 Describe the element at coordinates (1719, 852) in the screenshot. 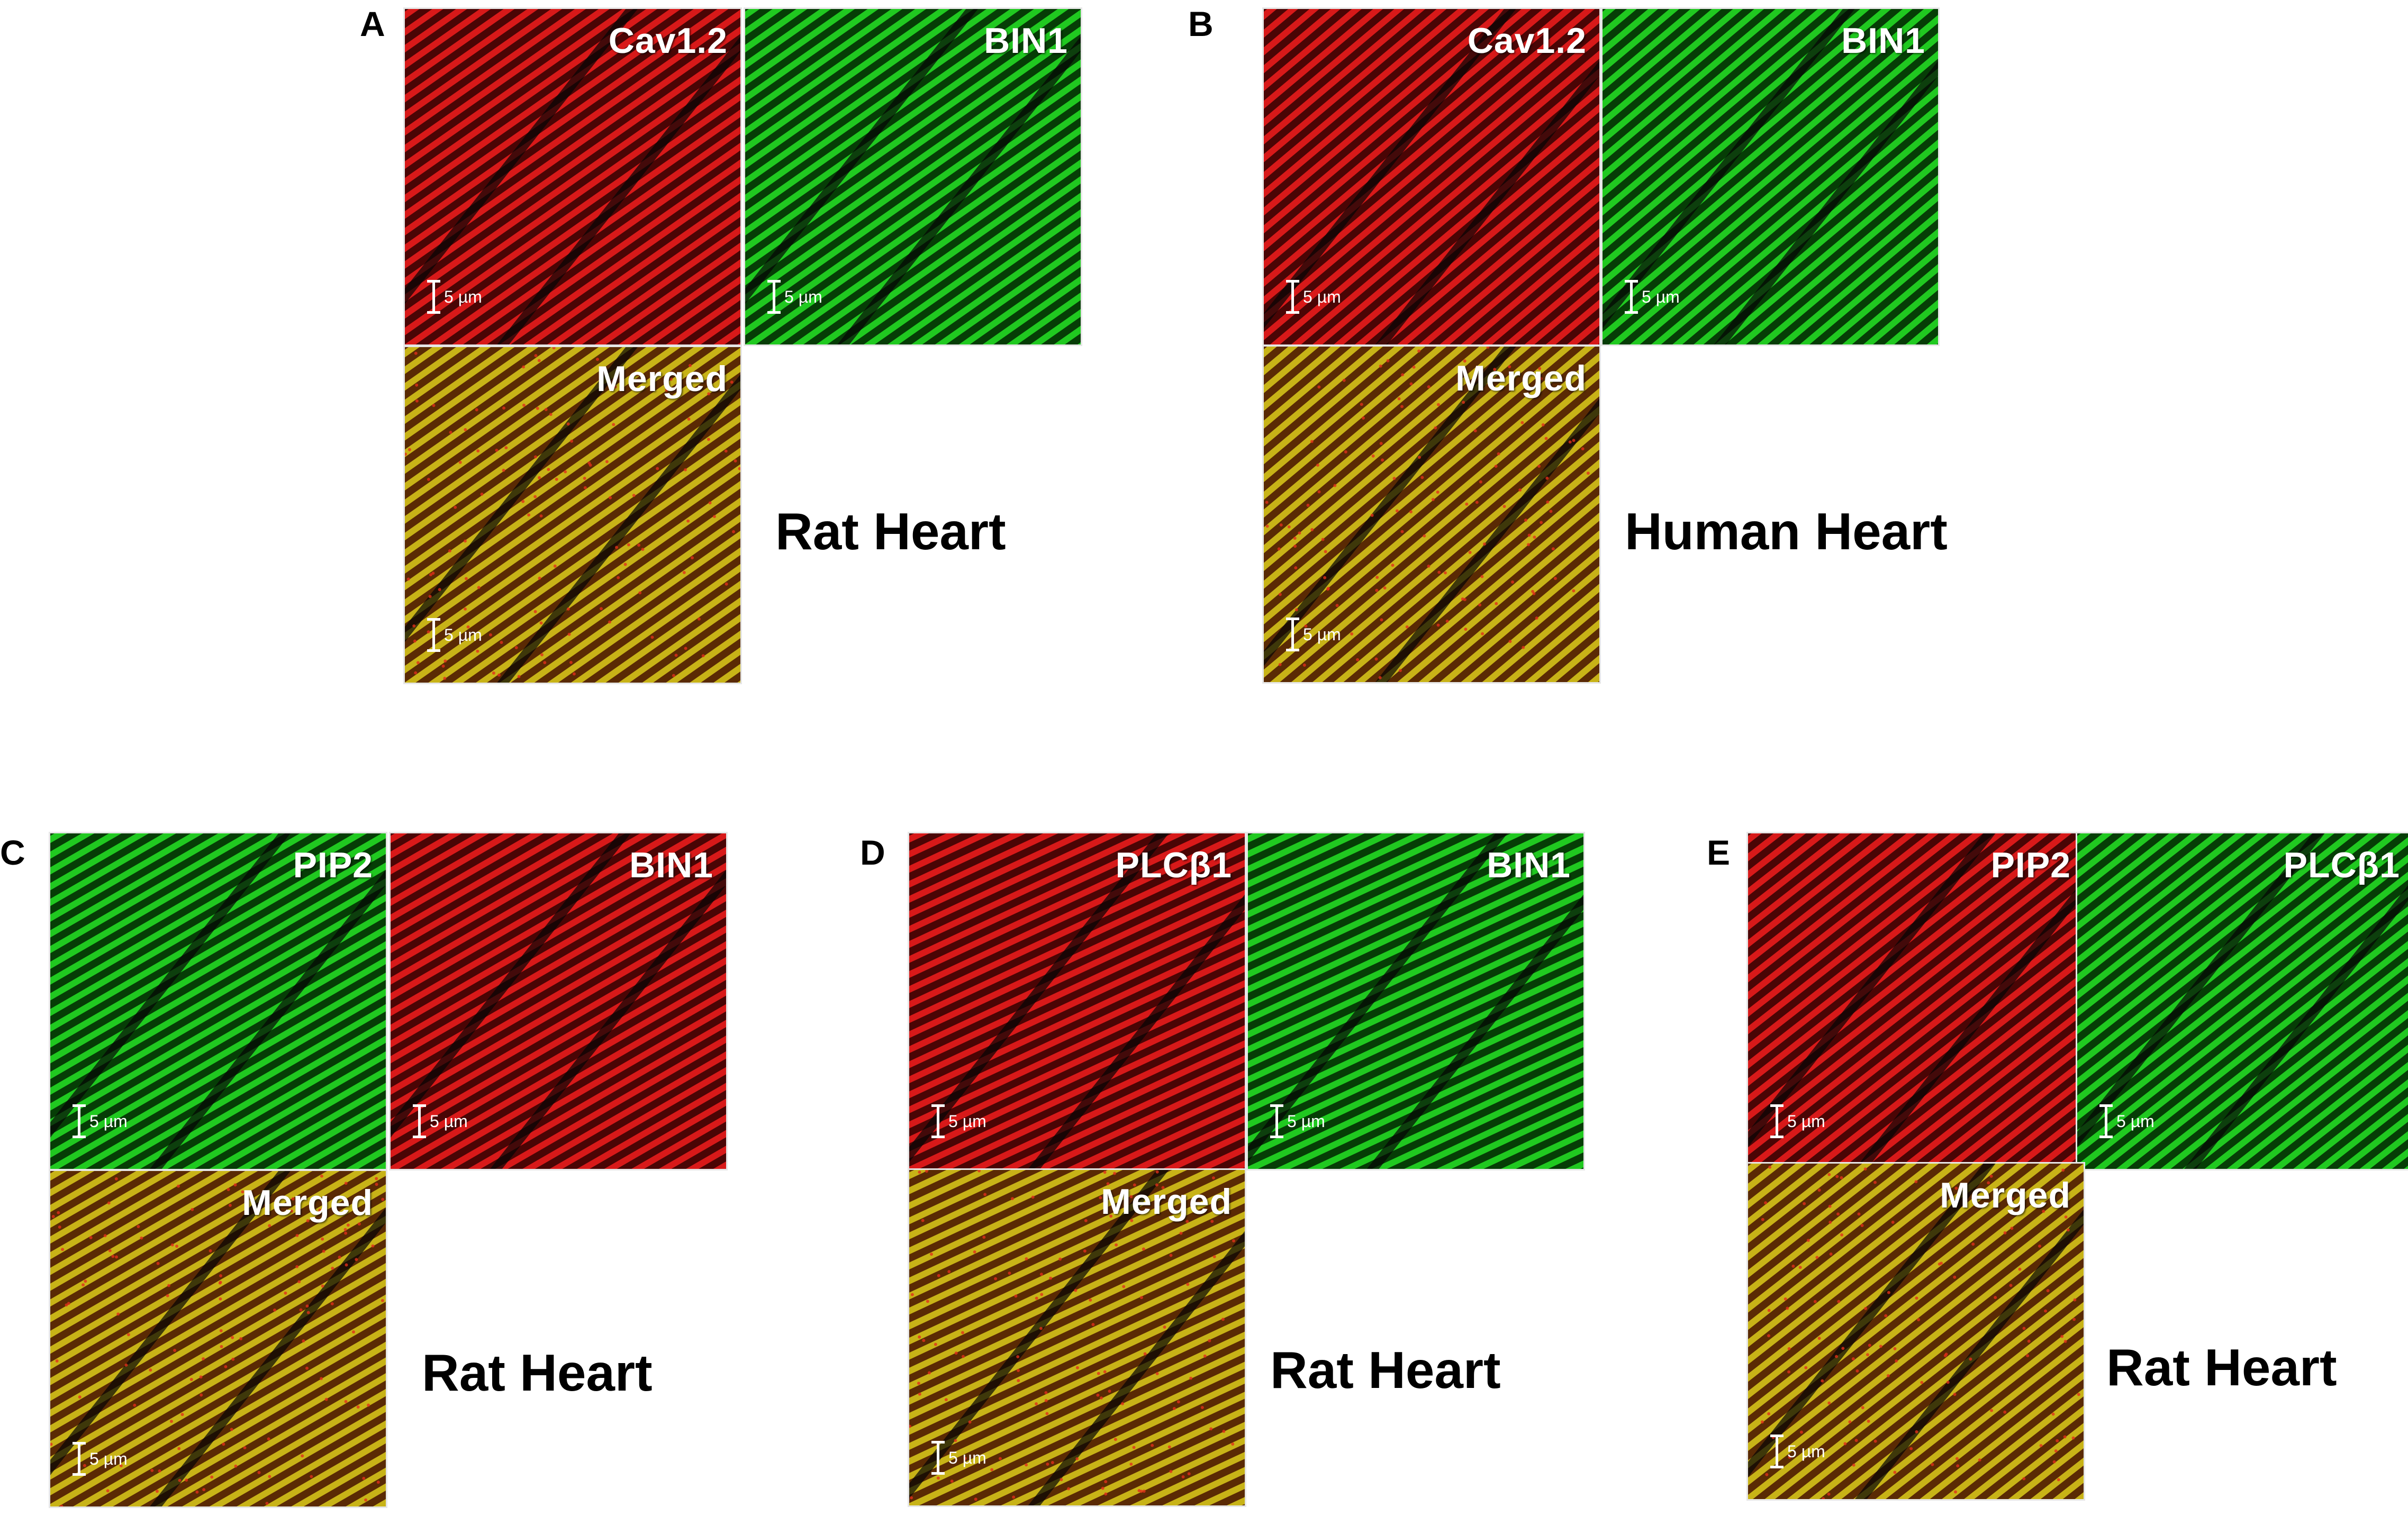

I see `panel-letter: E` at that location.